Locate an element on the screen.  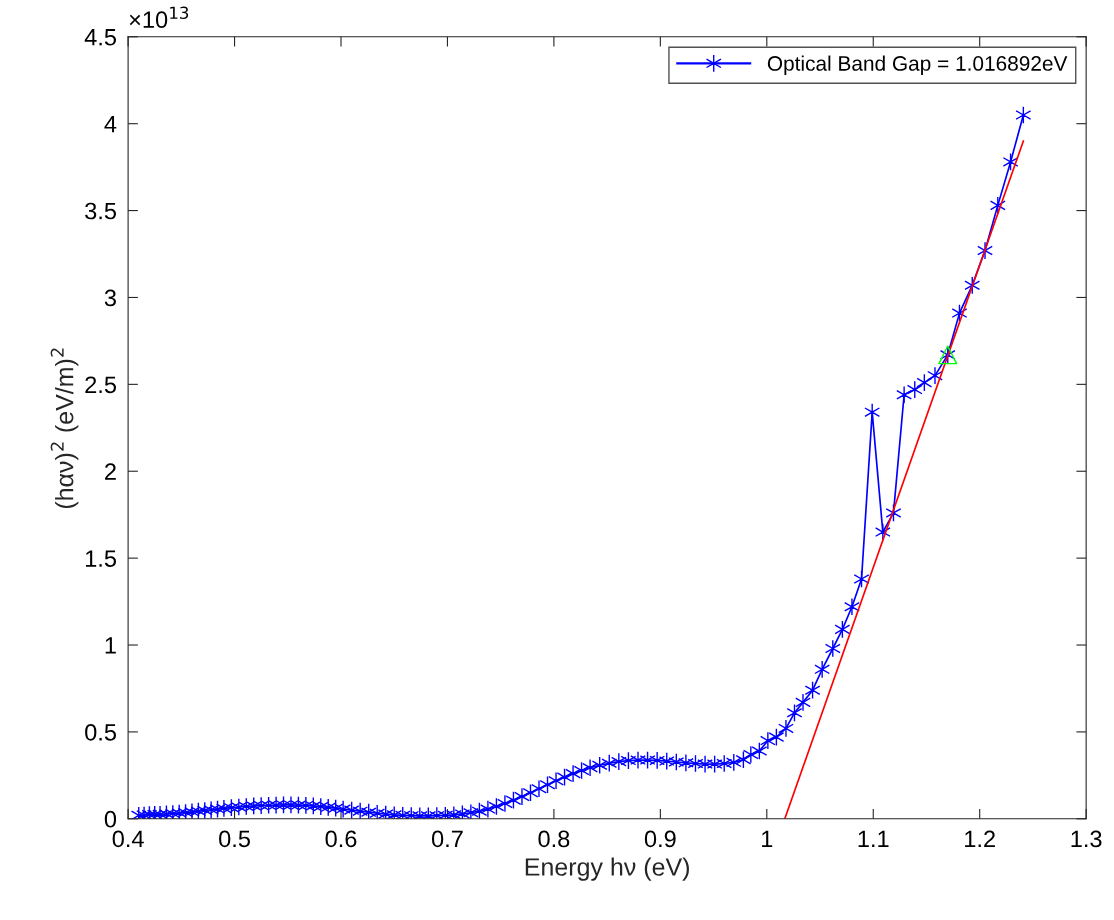
x-tick-label: 0.5 is located at coordinates (234, 839).